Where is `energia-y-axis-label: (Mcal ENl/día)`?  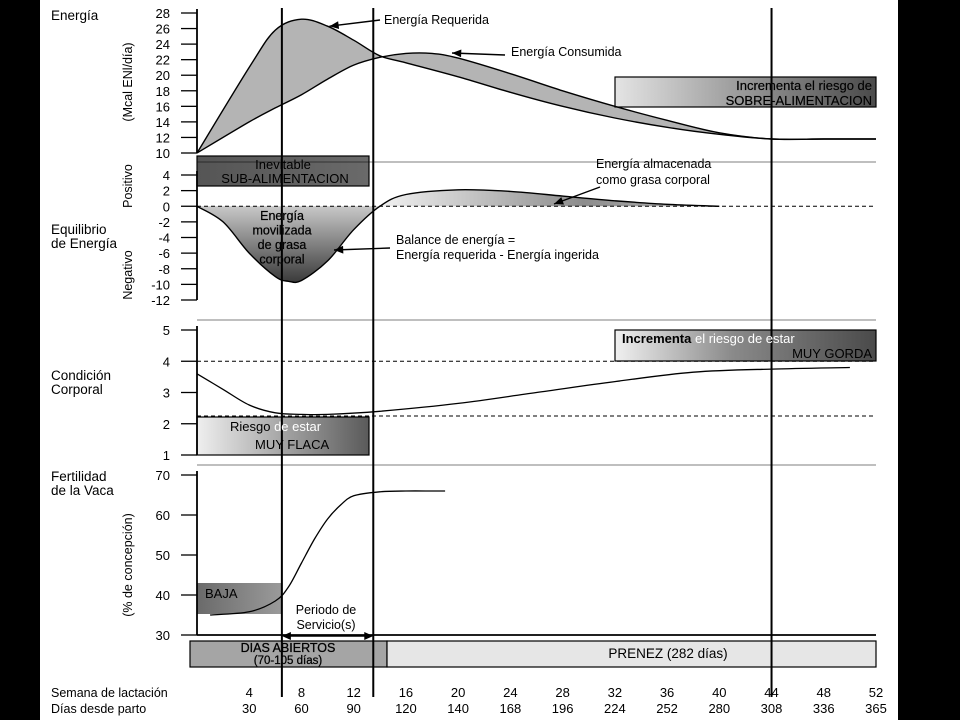
energia-y-axis-label: (Mcal ENl/día) is located at coordinates (128, 81).